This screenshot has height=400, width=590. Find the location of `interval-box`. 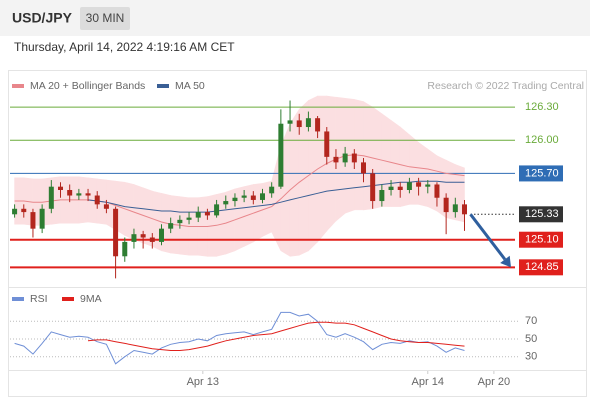

interval-box is located at coordinates (105, 18).